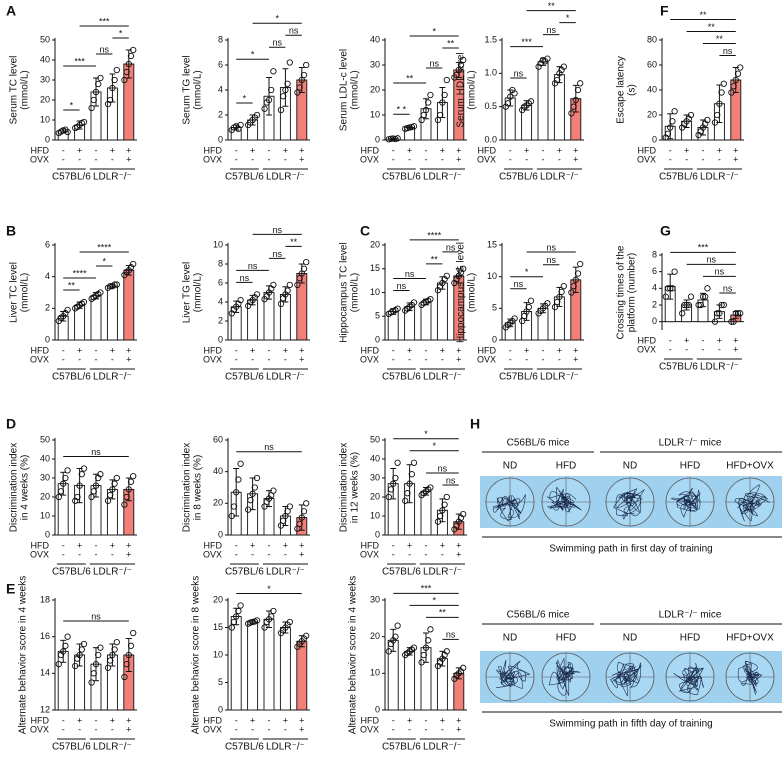 The image size is (784, 766). What do you see at coordinates (630, 549) in the screenshot?
I see `caption: Swimming path in first day of training` at bounding box center [630, 549].